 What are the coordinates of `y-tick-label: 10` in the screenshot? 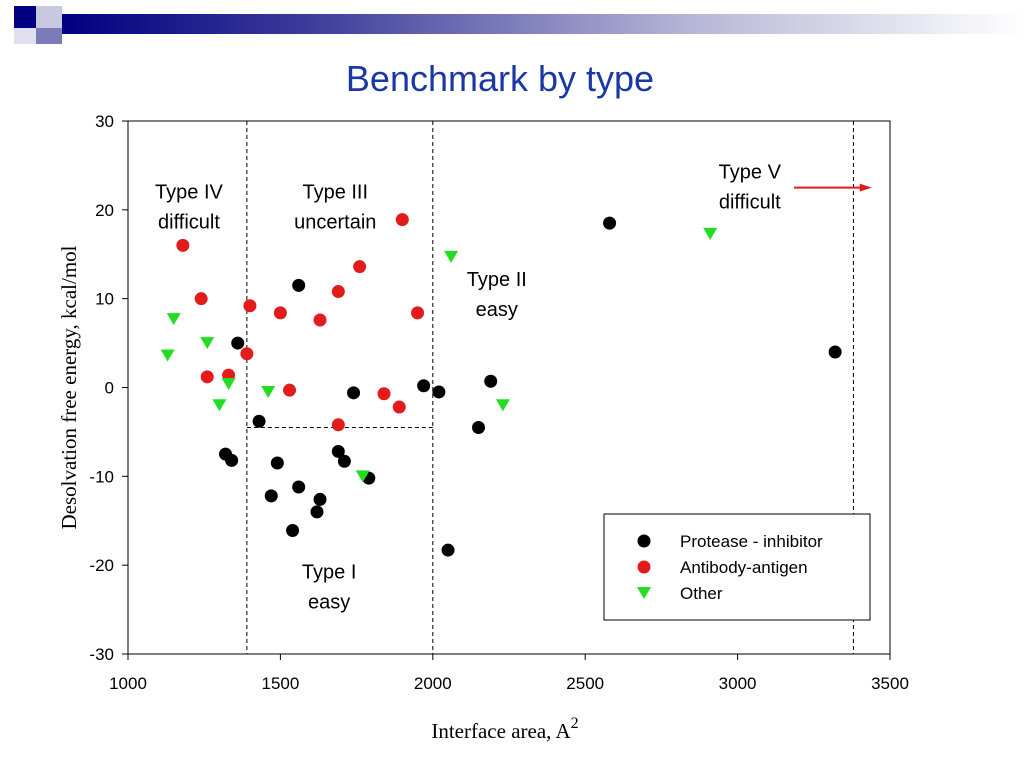 It's located at (104, 299).